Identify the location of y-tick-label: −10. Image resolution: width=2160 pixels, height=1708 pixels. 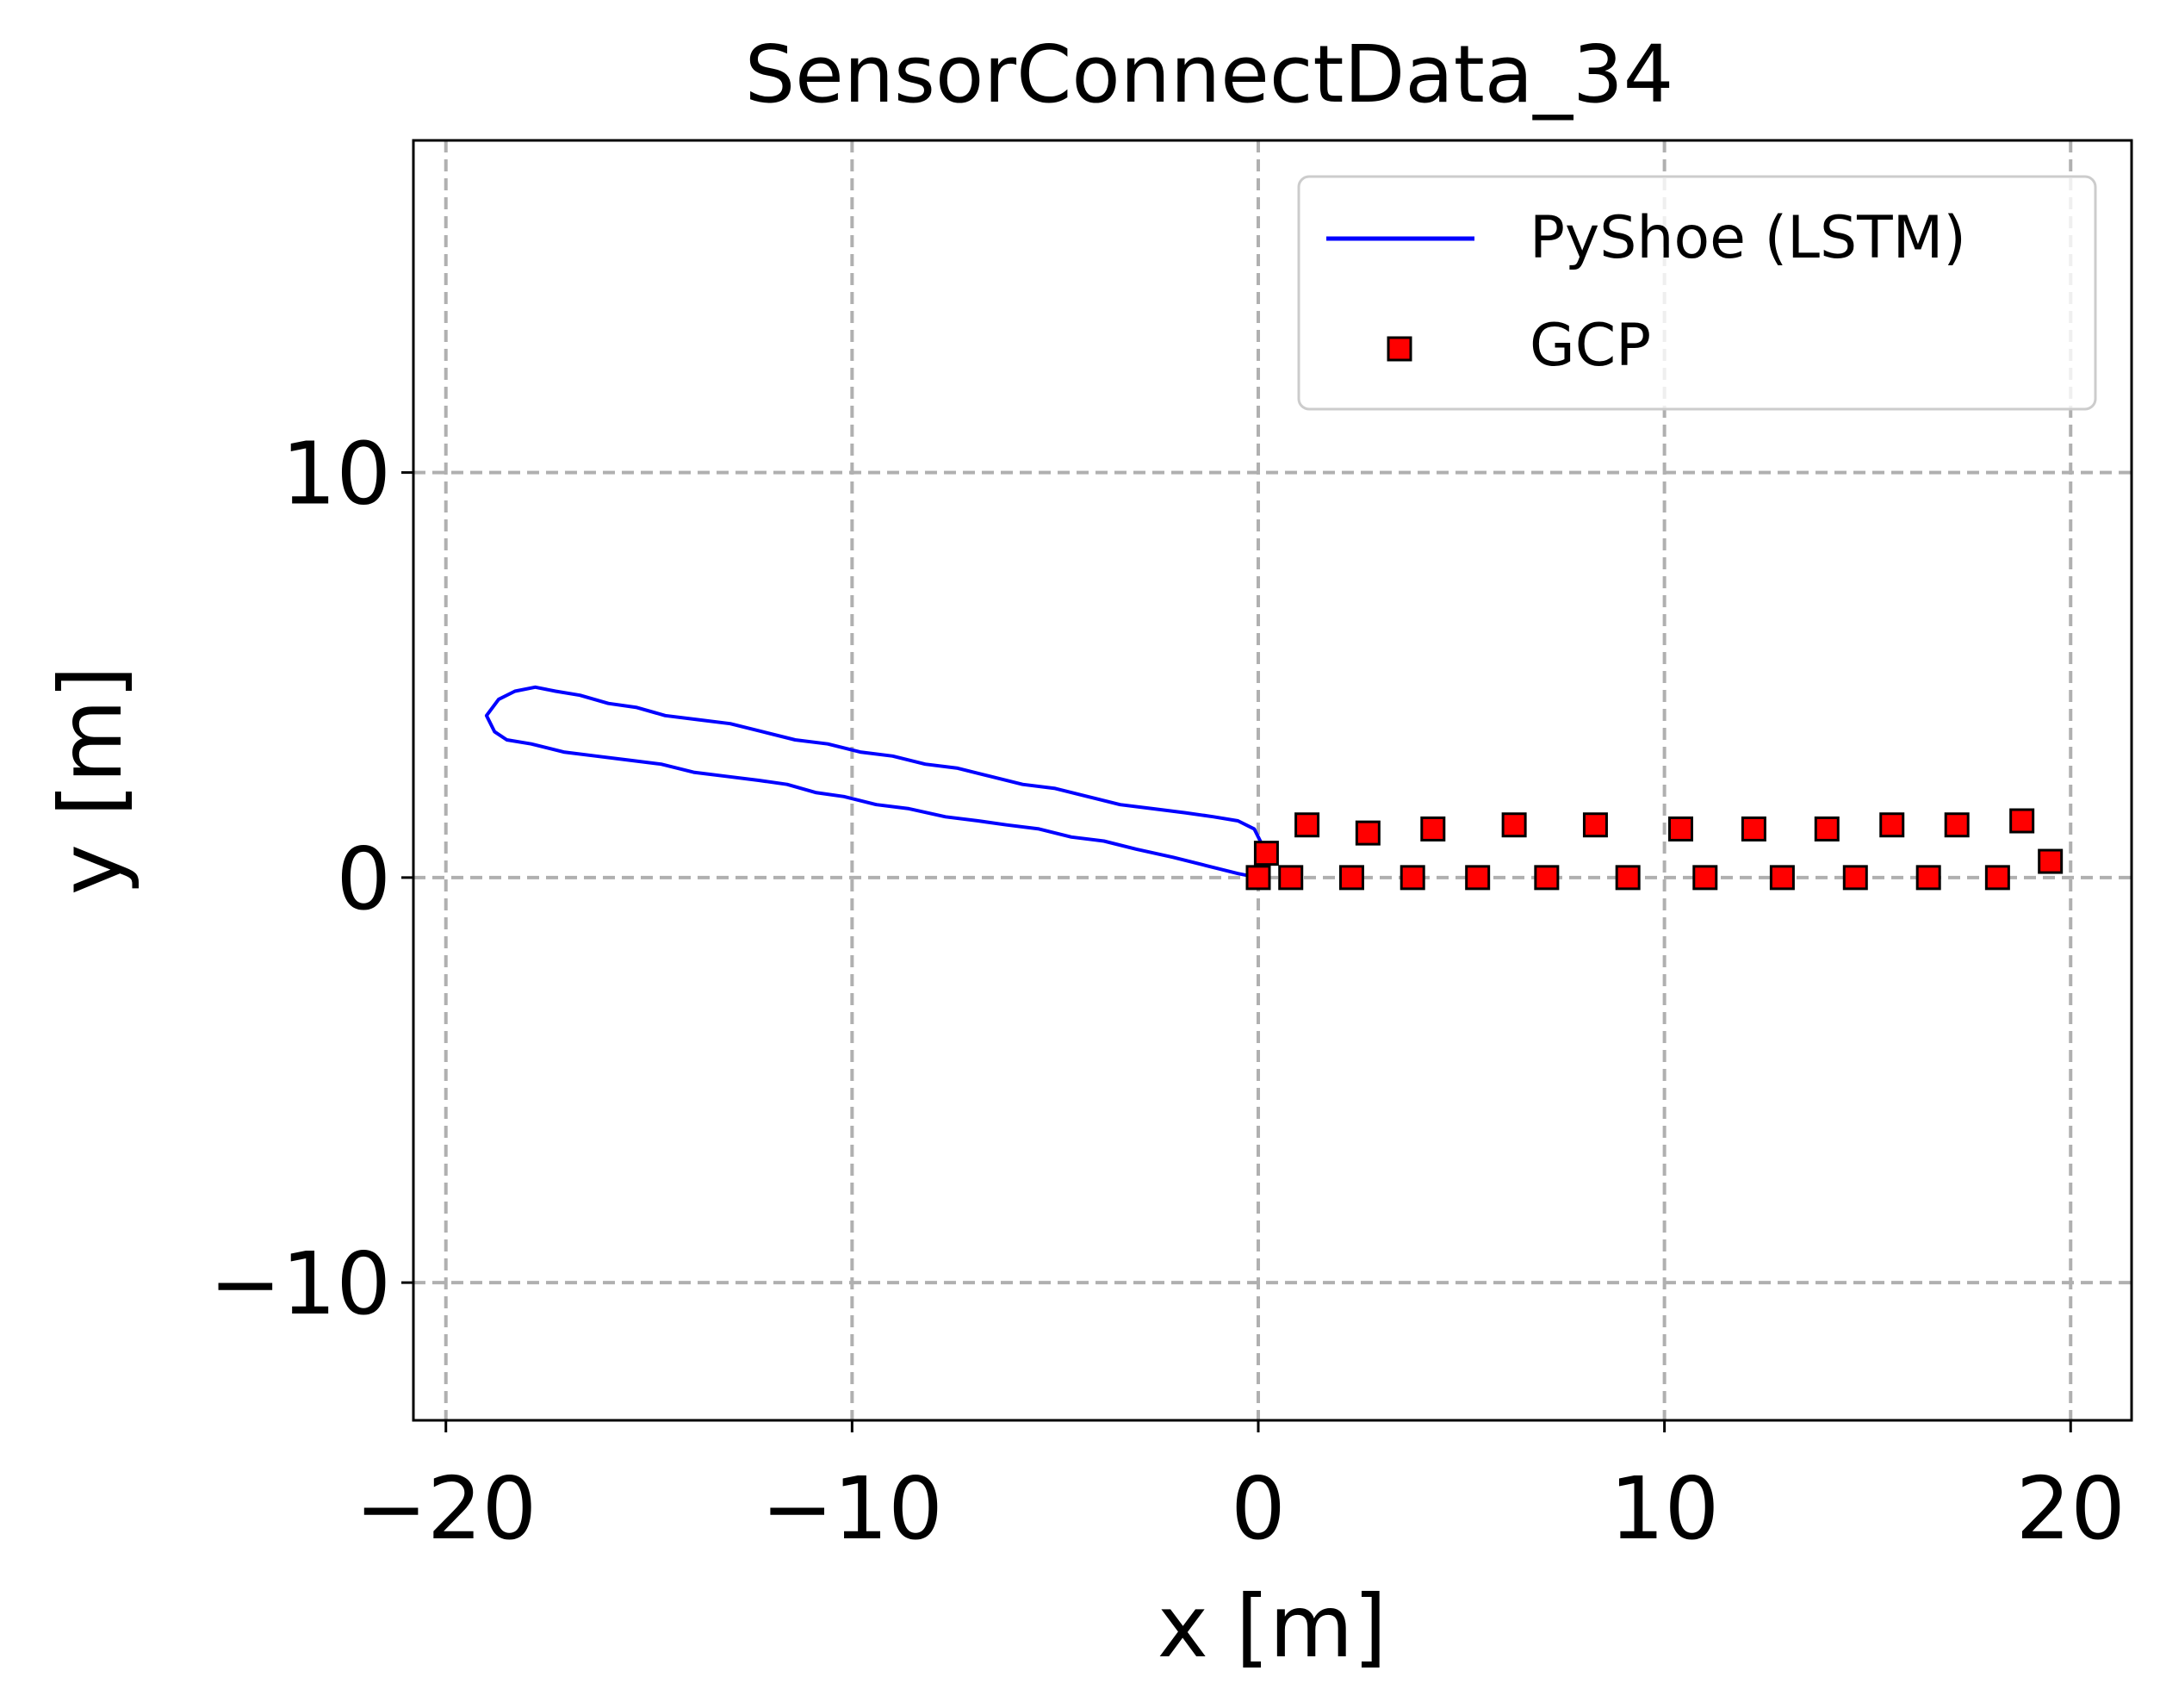
(300, 1283).